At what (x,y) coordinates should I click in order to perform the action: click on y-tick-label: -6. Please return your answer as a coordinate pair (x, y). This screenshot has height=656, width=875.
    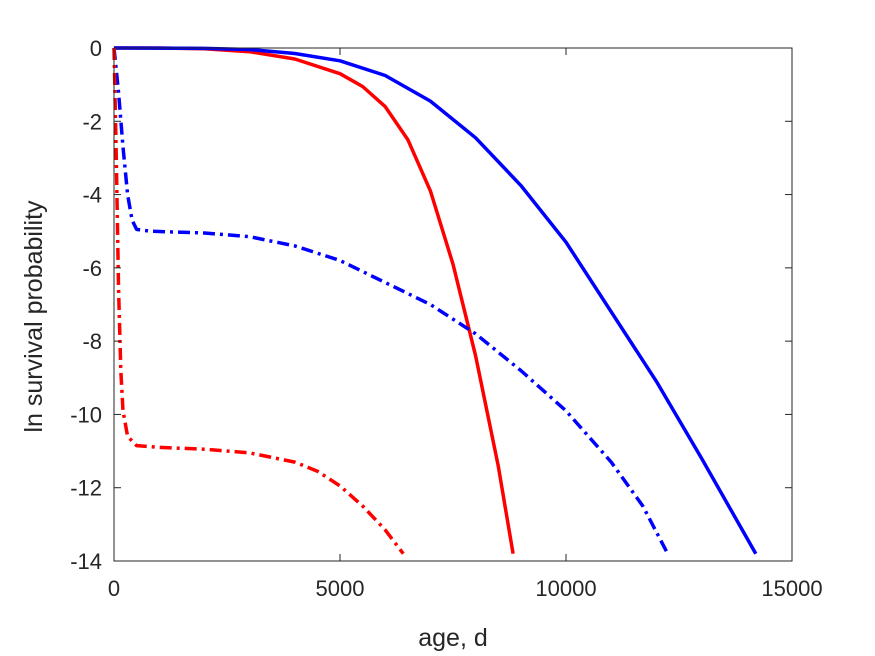
    Looking at the image, I should click on (92, 268).